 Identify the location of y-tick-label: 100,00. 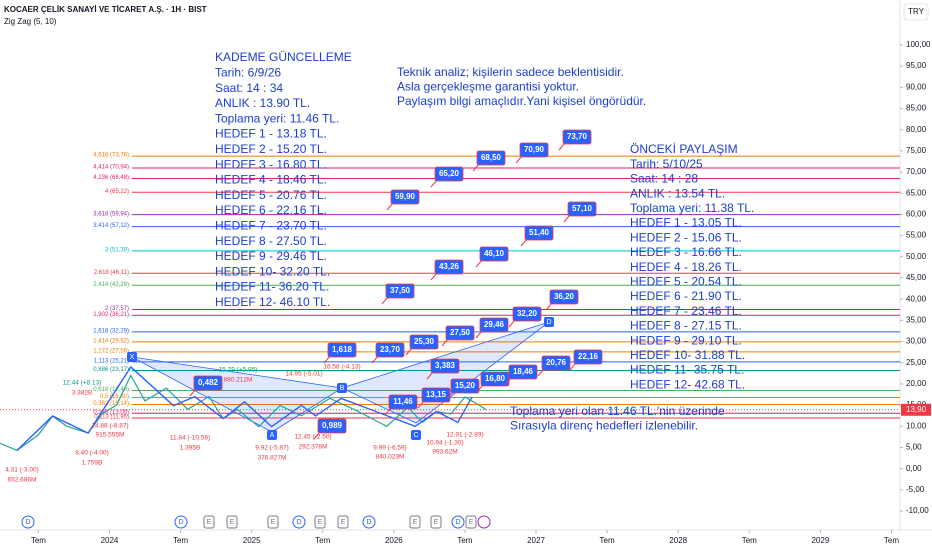
(918, 44).